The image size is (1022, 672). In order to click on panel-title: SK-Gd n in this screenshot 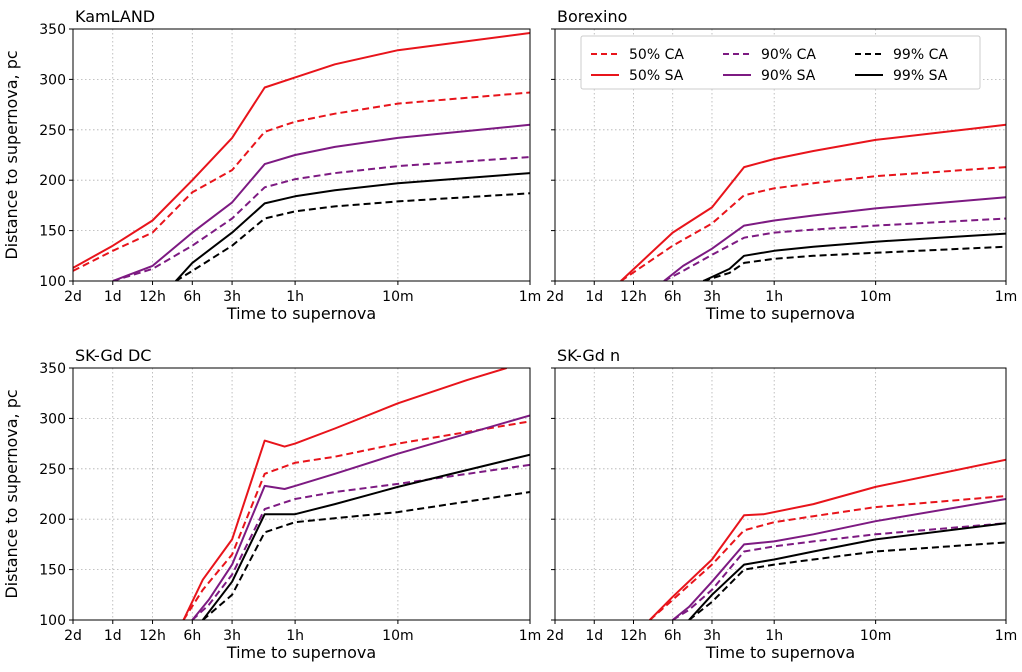, I will do `click(588, 355)`.